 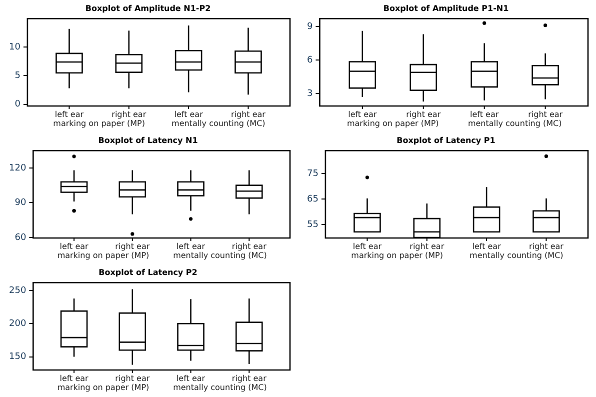 What do you see at coordinates (446, 140) in the screenshot?
I see `chart-title: Boxplot of Latency P1` at bounding box center [446, 140].